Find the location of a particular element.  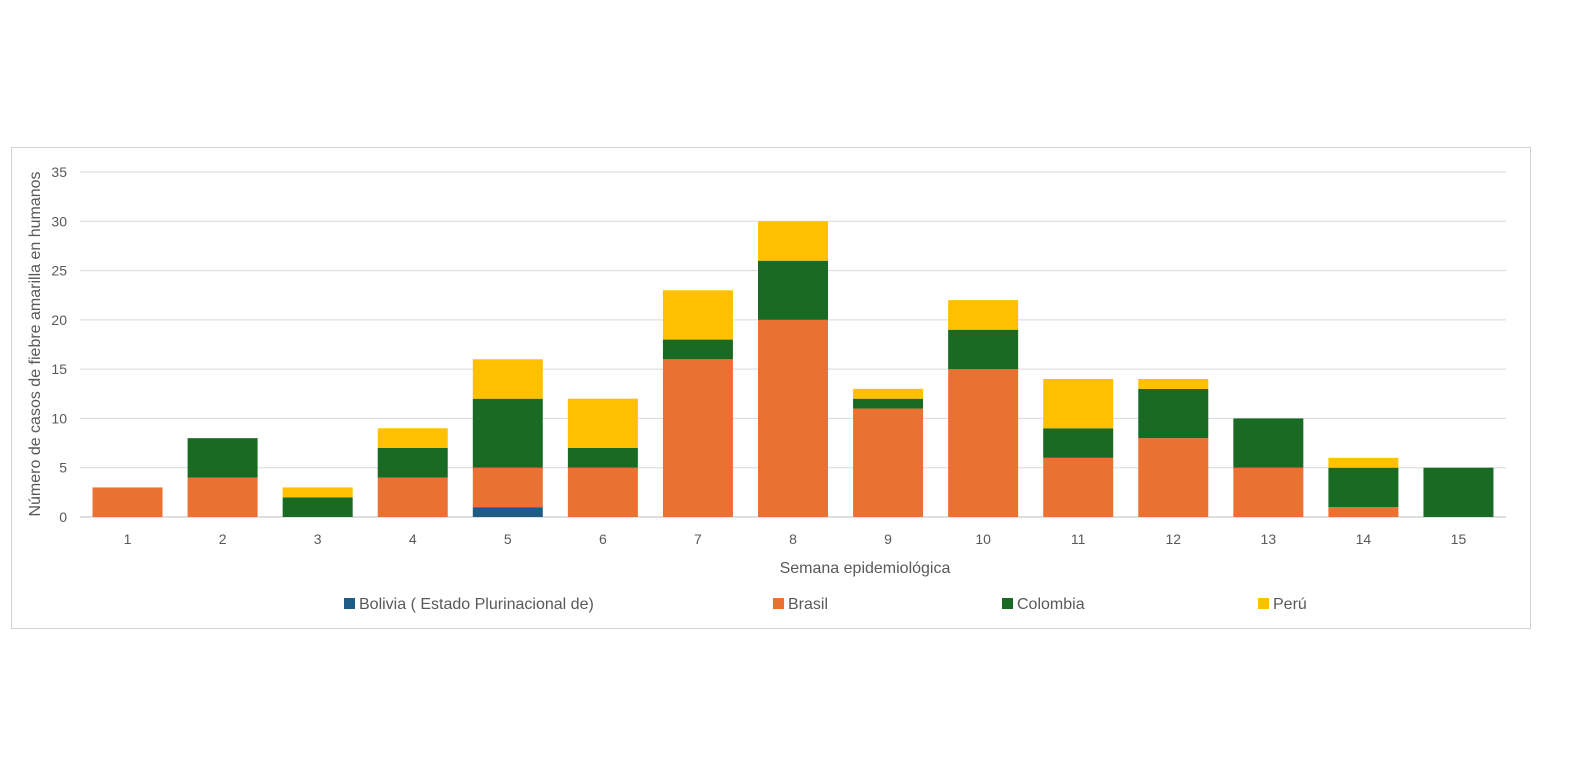

y-tick-label: 25 is located at coordinates (59, 271).